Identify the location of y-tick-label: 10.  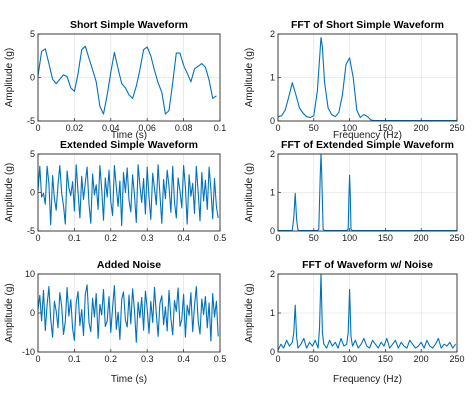
(30, 274).